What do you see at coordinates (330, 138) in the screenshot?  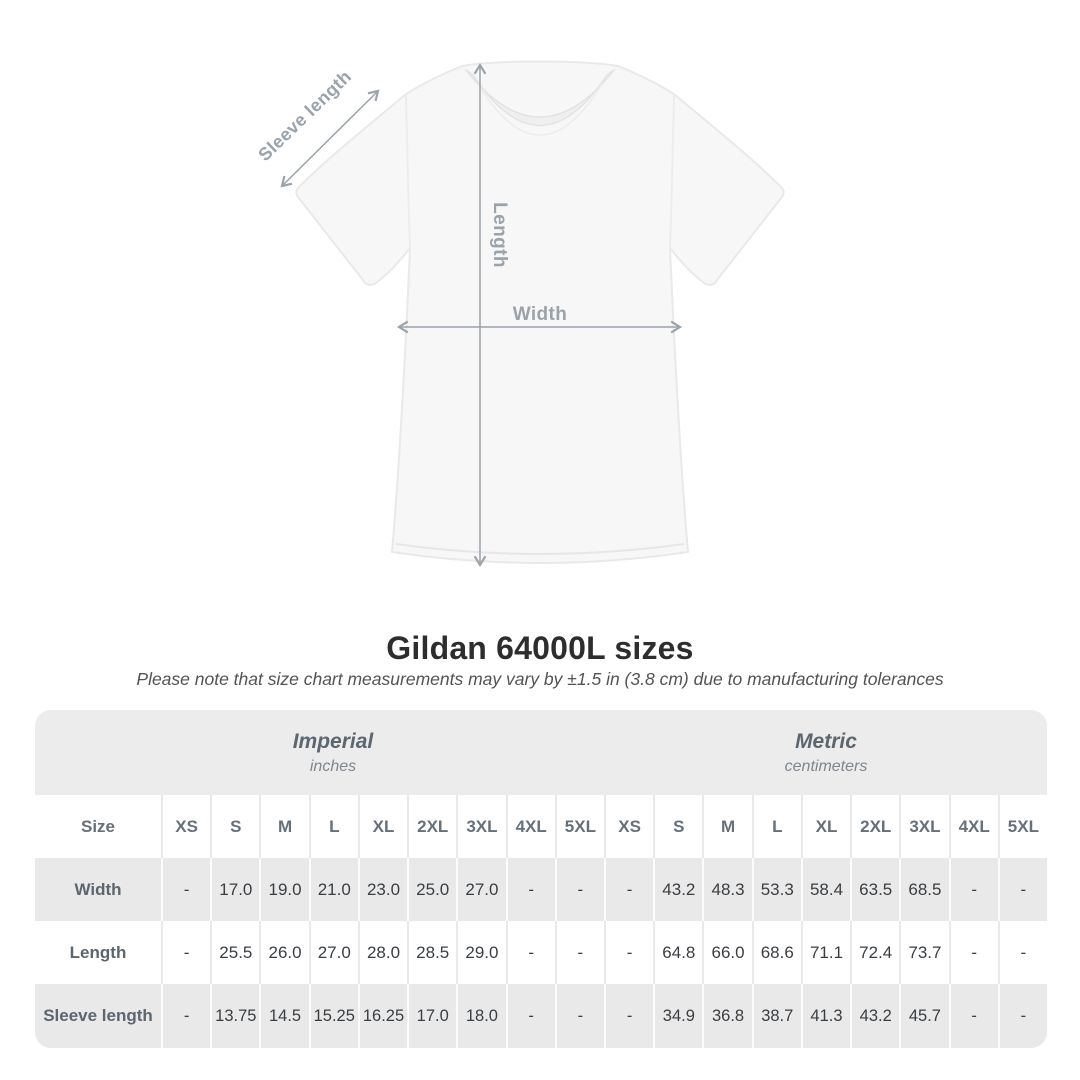 I see `sleeve-length-arrow` at bounding box center [330, 138].